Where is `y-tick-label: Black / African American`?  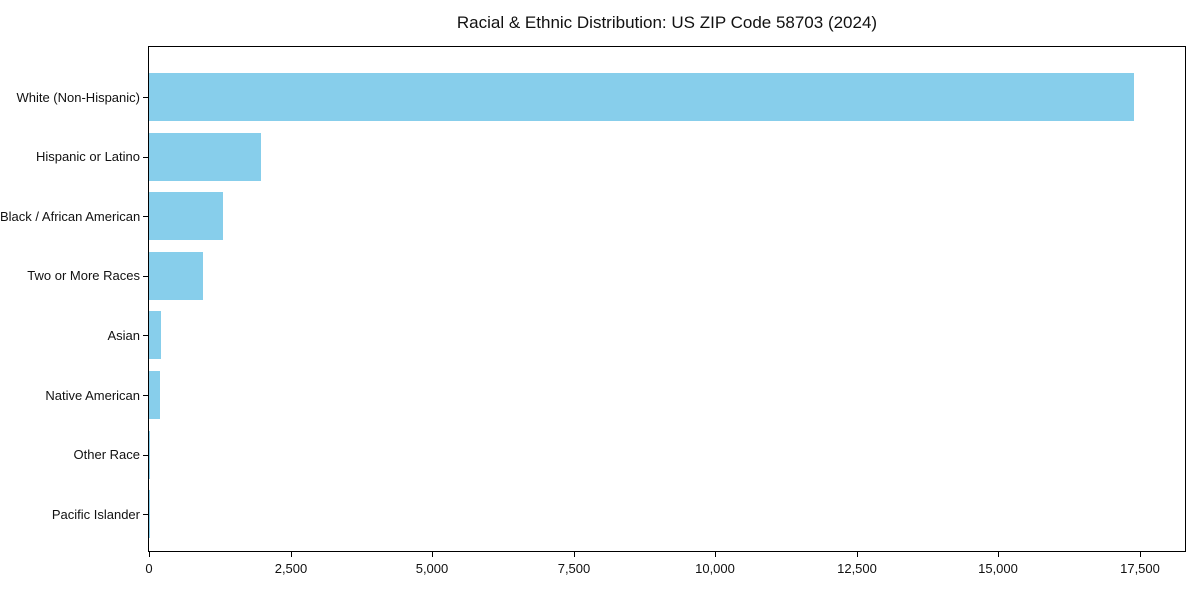 y-tick-label: Black / African American is located at coordinates (70, 216).